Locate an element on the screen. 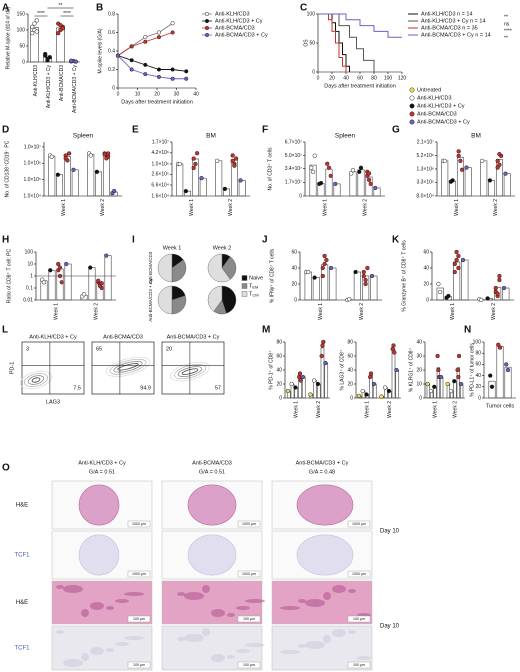 The width and height of the screenshot is (520, 672). x-tick-label: 0 is located at coordinates (118, 94).